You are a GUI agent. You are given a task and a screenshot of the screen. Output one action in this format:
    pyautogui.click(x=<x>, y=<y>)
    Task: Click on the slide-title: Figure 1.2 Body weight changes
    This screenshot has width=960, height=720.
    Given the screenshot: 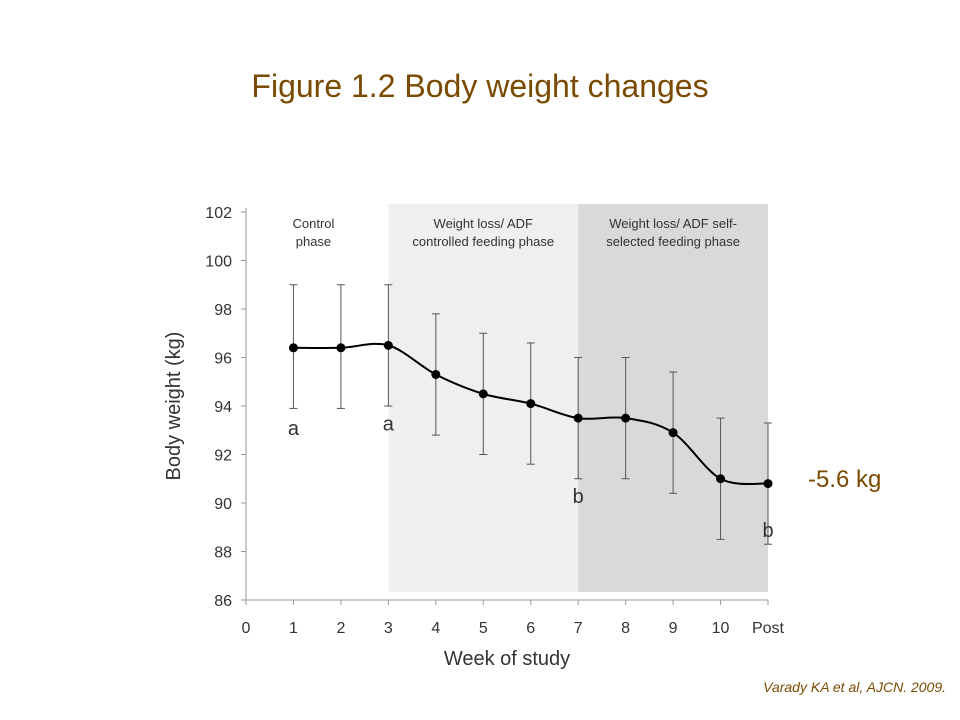 What is the action you would take?
    pyautogui.click(x=480, y=86)
    